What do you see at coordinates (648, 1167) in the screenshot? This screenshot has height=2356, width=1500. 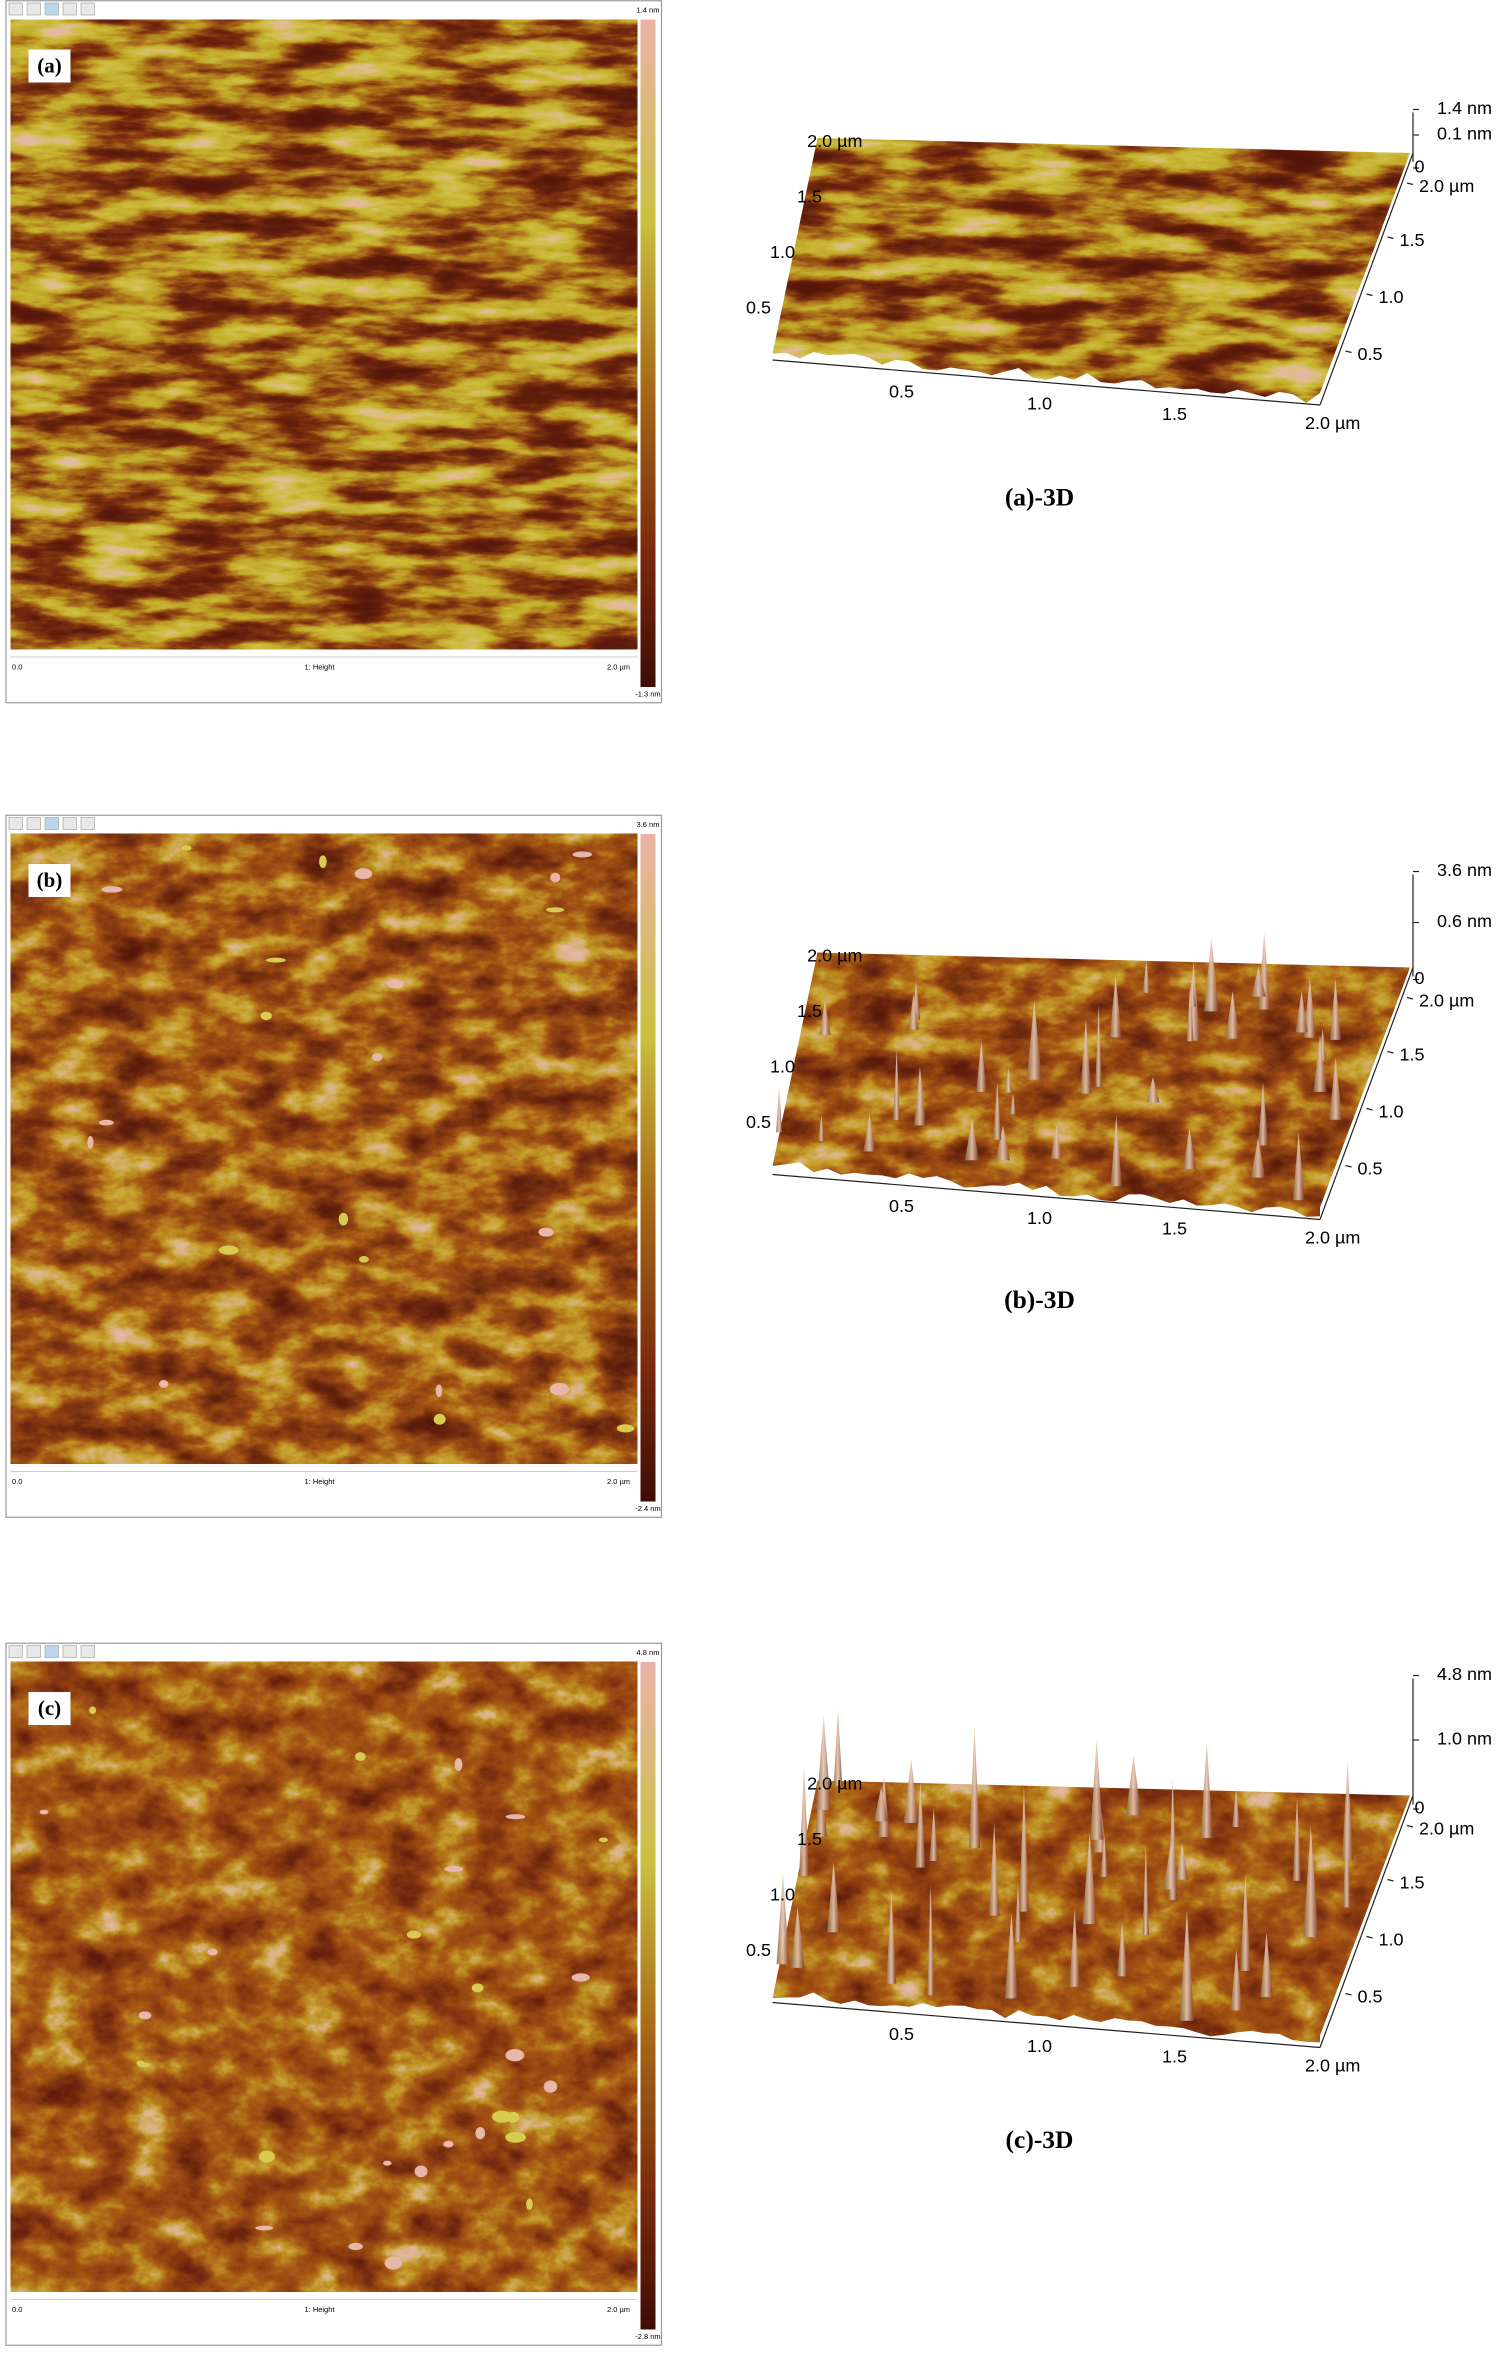 I see `color-bar` at bounding box center [648, 1167].